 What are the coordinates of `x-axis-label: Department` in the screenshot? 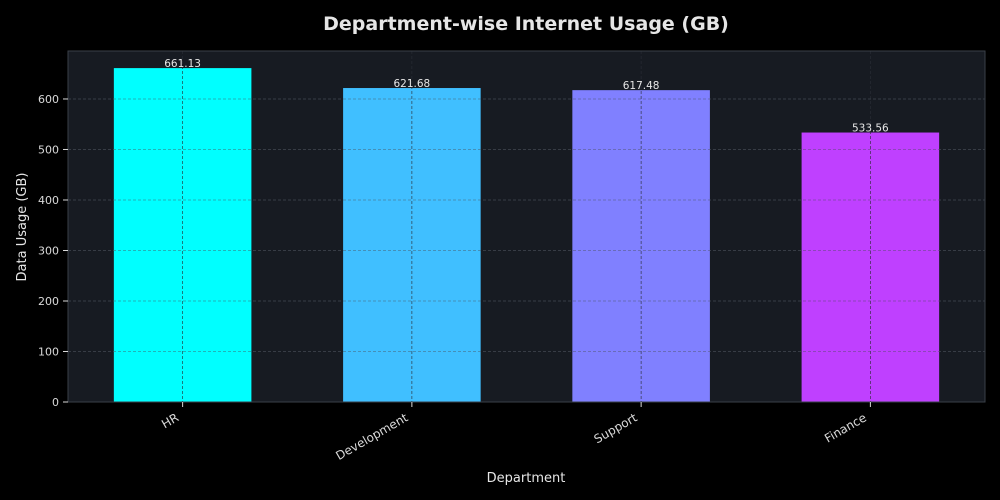 It's located at (526, 478).